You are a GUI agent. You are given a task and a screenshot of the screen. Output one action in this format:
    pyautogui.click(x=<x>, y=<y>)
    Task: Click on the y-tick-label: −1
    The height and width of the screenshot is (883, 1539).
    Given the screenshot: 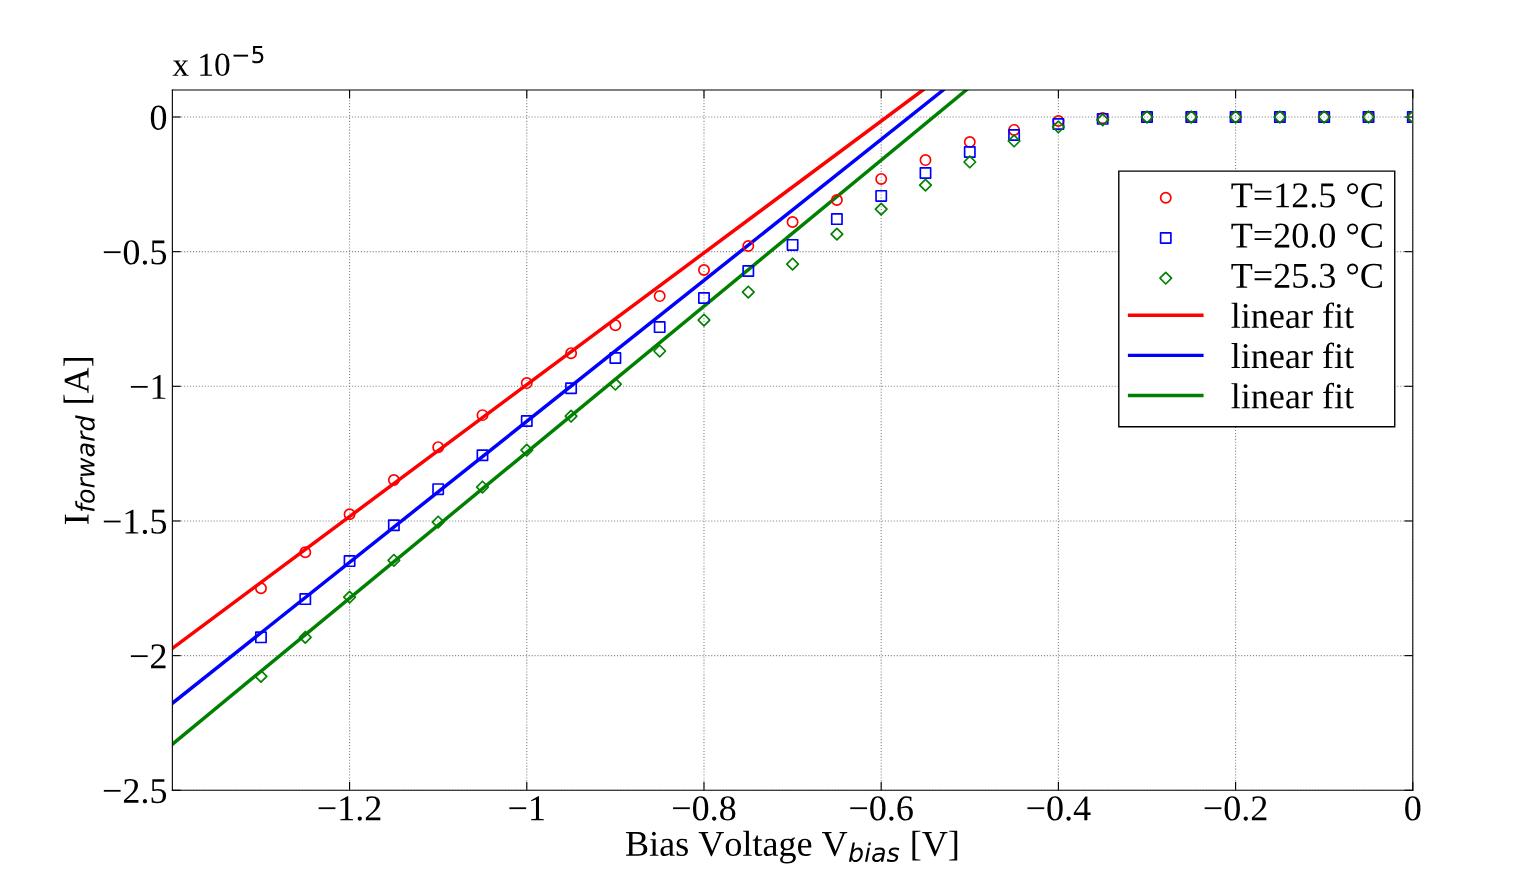 What is the action you would take?
    pyautogui.click(x=148, y=387)
    